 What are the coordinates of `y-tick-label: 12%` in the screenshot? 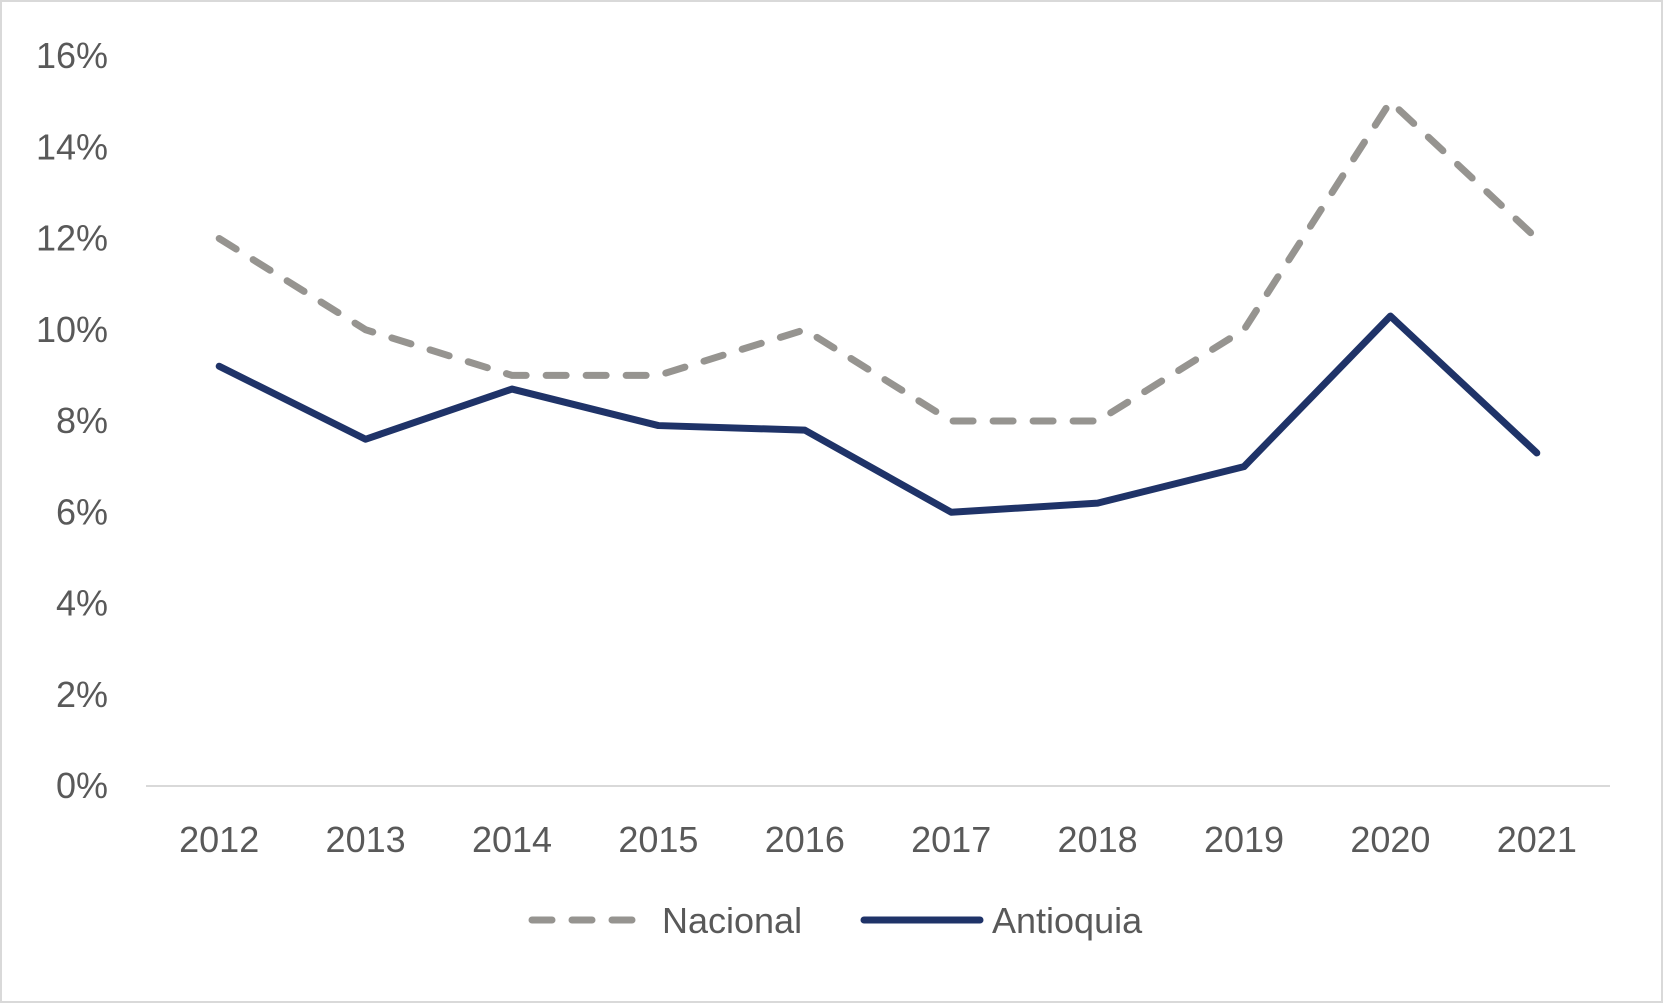 It's located at (72, 238).